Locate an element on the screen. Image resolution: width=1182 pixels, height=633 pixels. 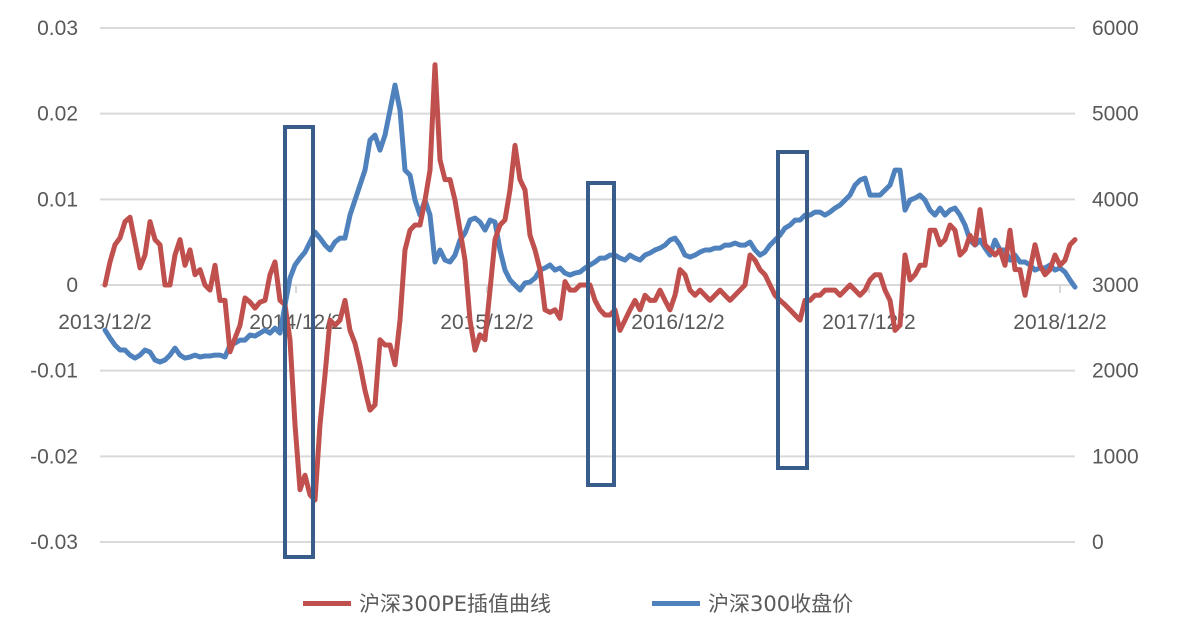
y-right-tick-label: 4000 is located at coordinates (1115, 199).